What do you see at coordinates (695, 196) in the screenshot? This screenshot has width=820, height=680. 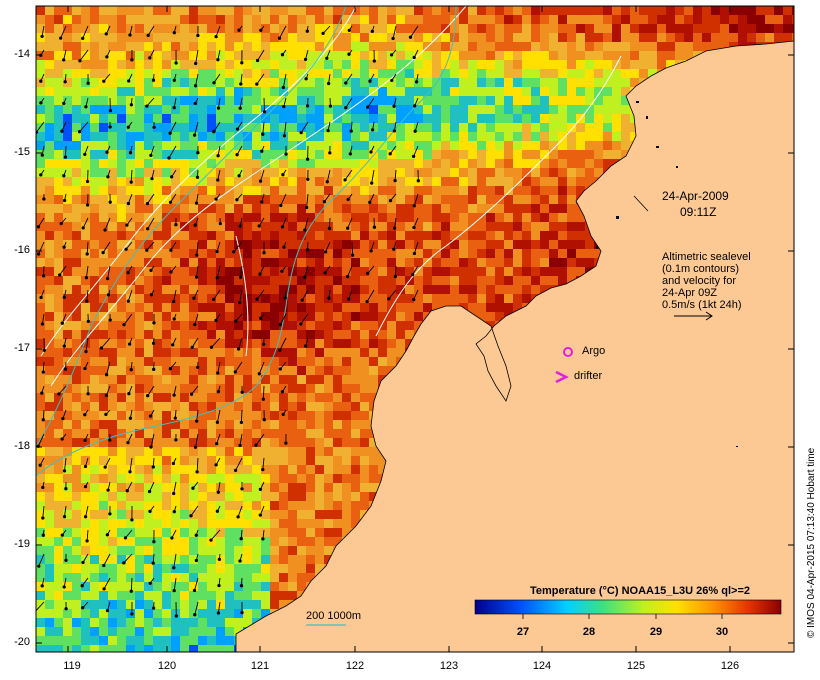 I see `map-date: 24-Apr-2009` at bounding box center [695, 196].